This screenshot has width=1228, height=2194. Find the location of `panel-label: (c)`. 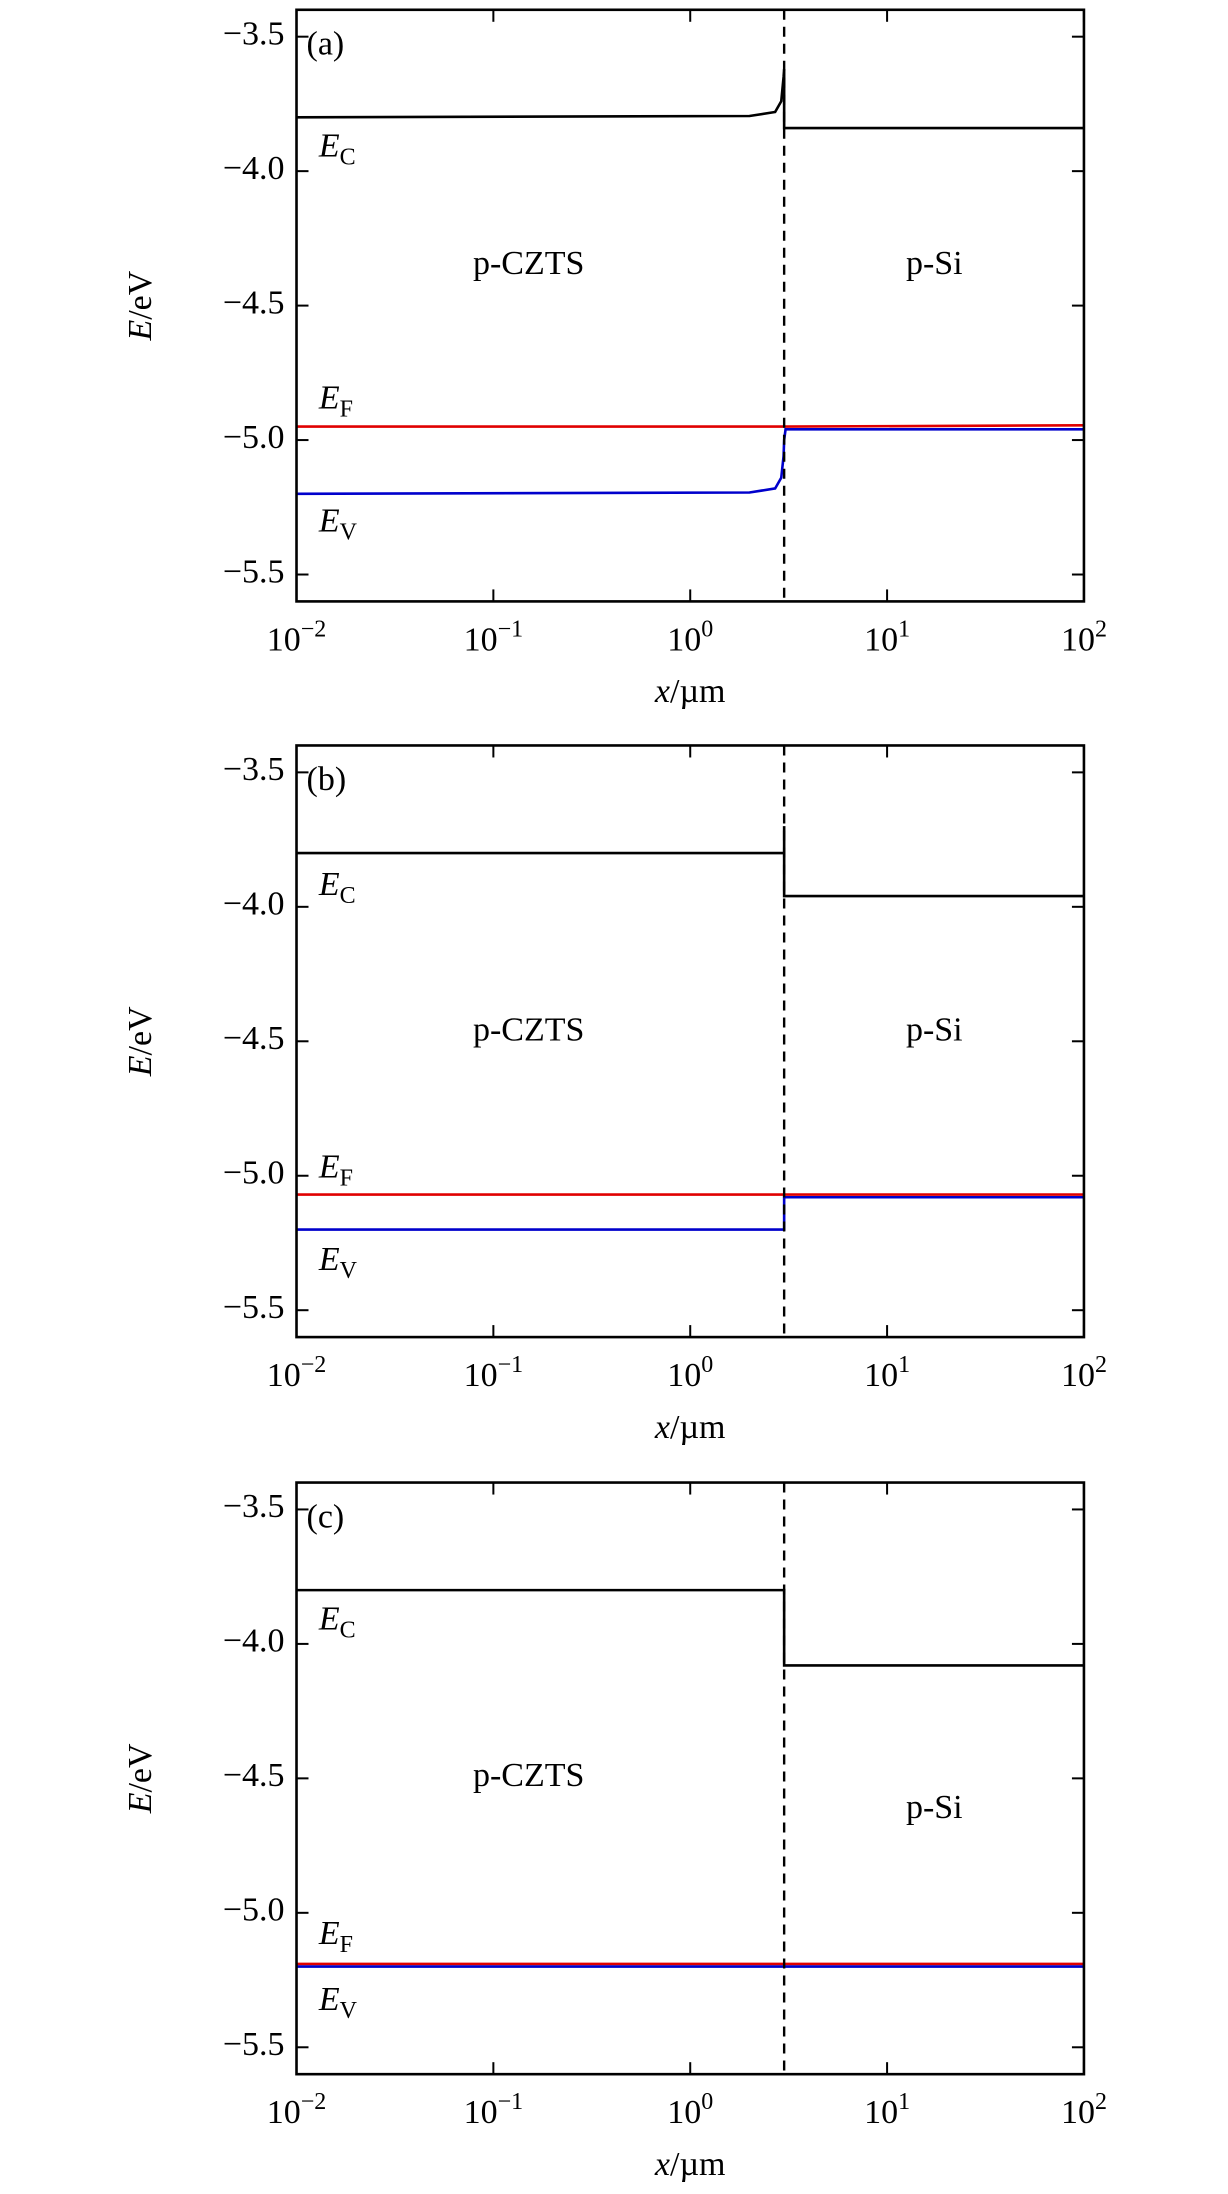

panel-label: (c) is located at coordinates (326, 1516).